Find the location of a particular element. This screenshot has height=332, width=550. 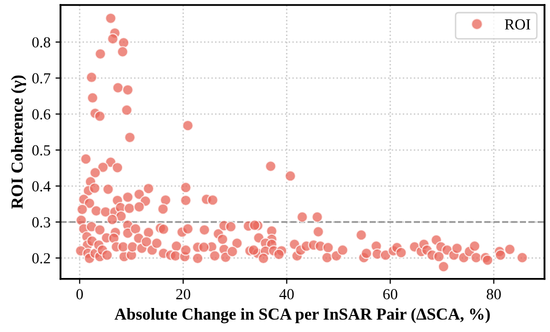

x-tick-label: 20 is located at coordinates (183, 294).